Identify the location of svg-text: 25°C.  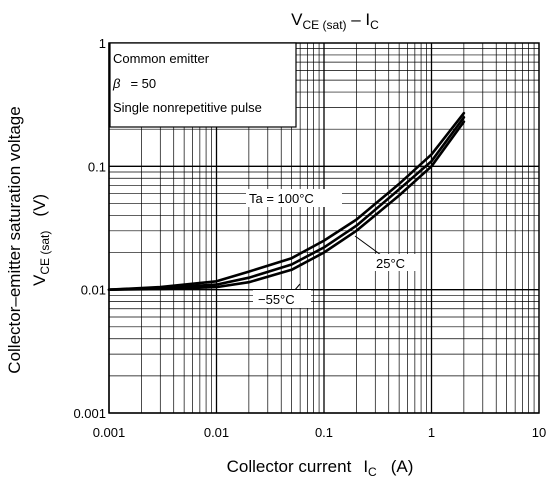
(390, 263).